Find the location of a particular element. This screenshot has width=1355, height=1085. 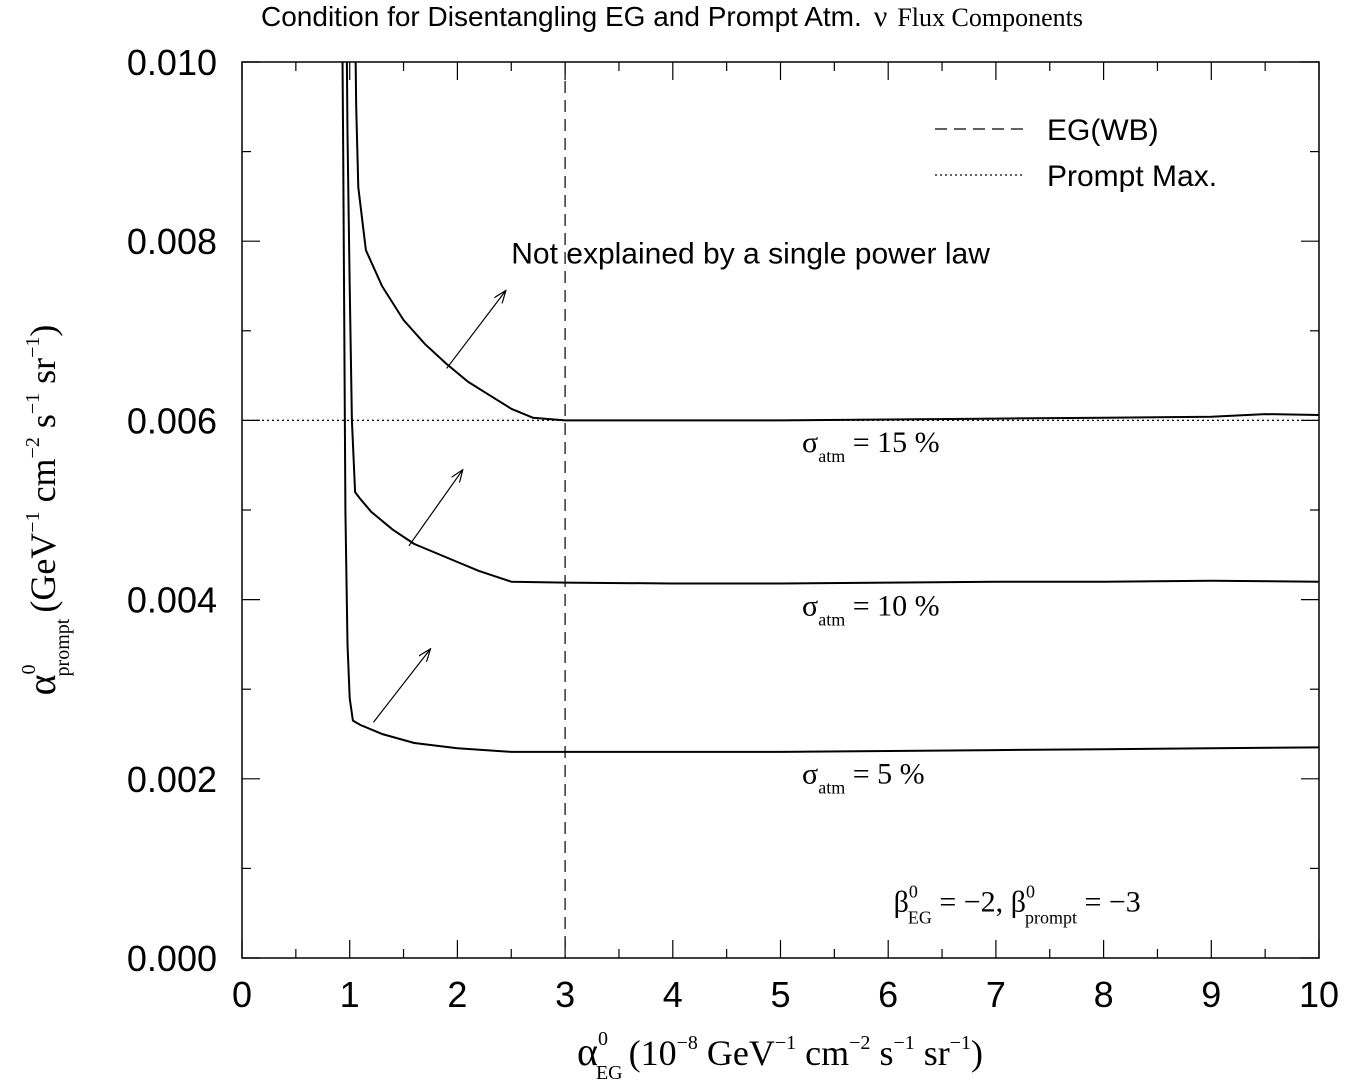

series-label-10: σatm = 10 % is located at coordinates (871, 610).